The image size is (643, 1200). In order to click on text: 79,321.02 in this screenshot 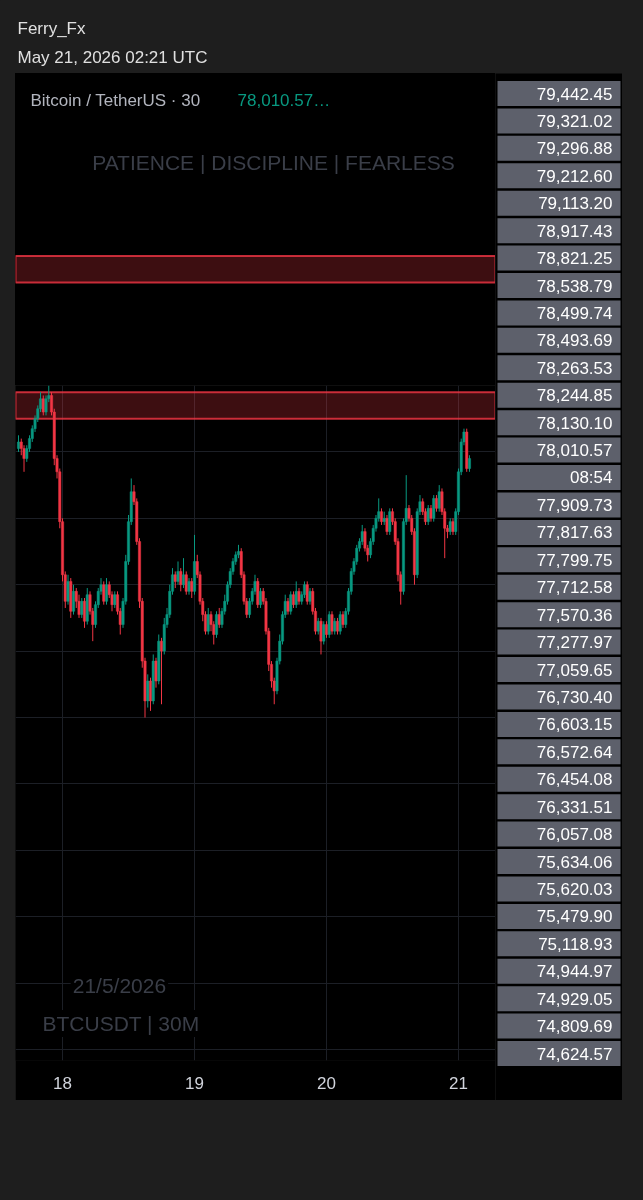, I will do `click(574, 121)`.